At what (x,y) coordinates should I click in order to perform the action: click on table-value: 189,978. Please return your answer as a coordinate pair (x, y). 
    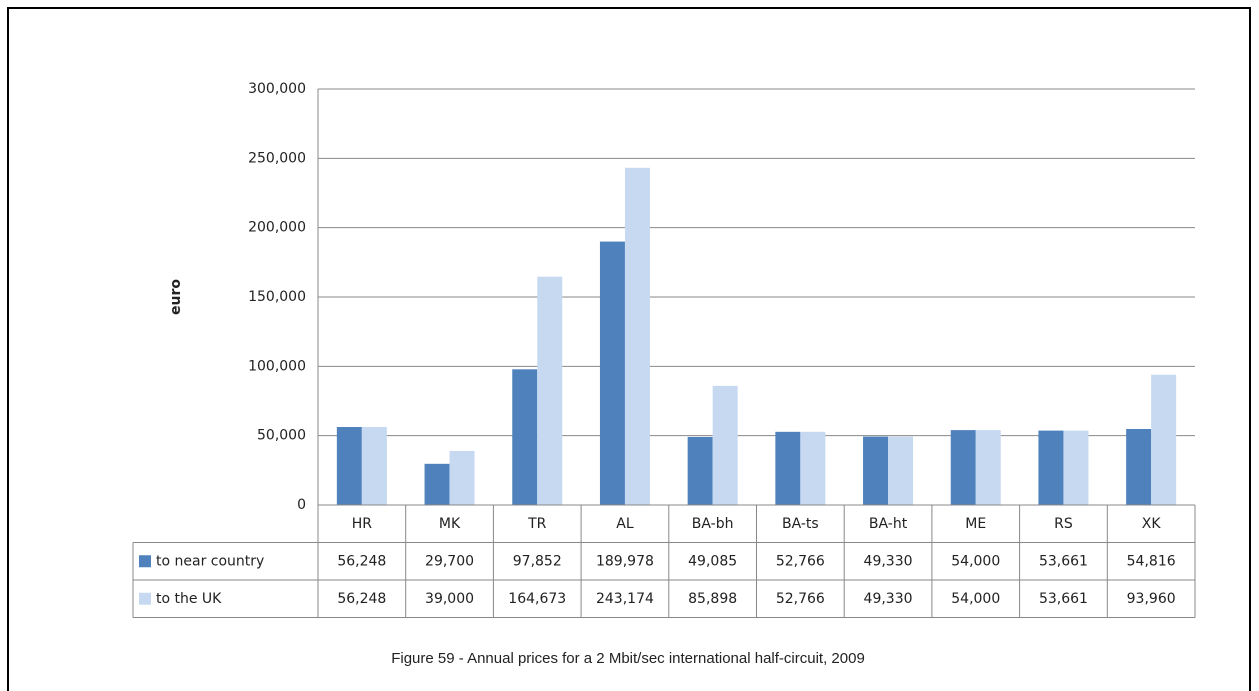
    Looking at the image, I should click on (625, 561).